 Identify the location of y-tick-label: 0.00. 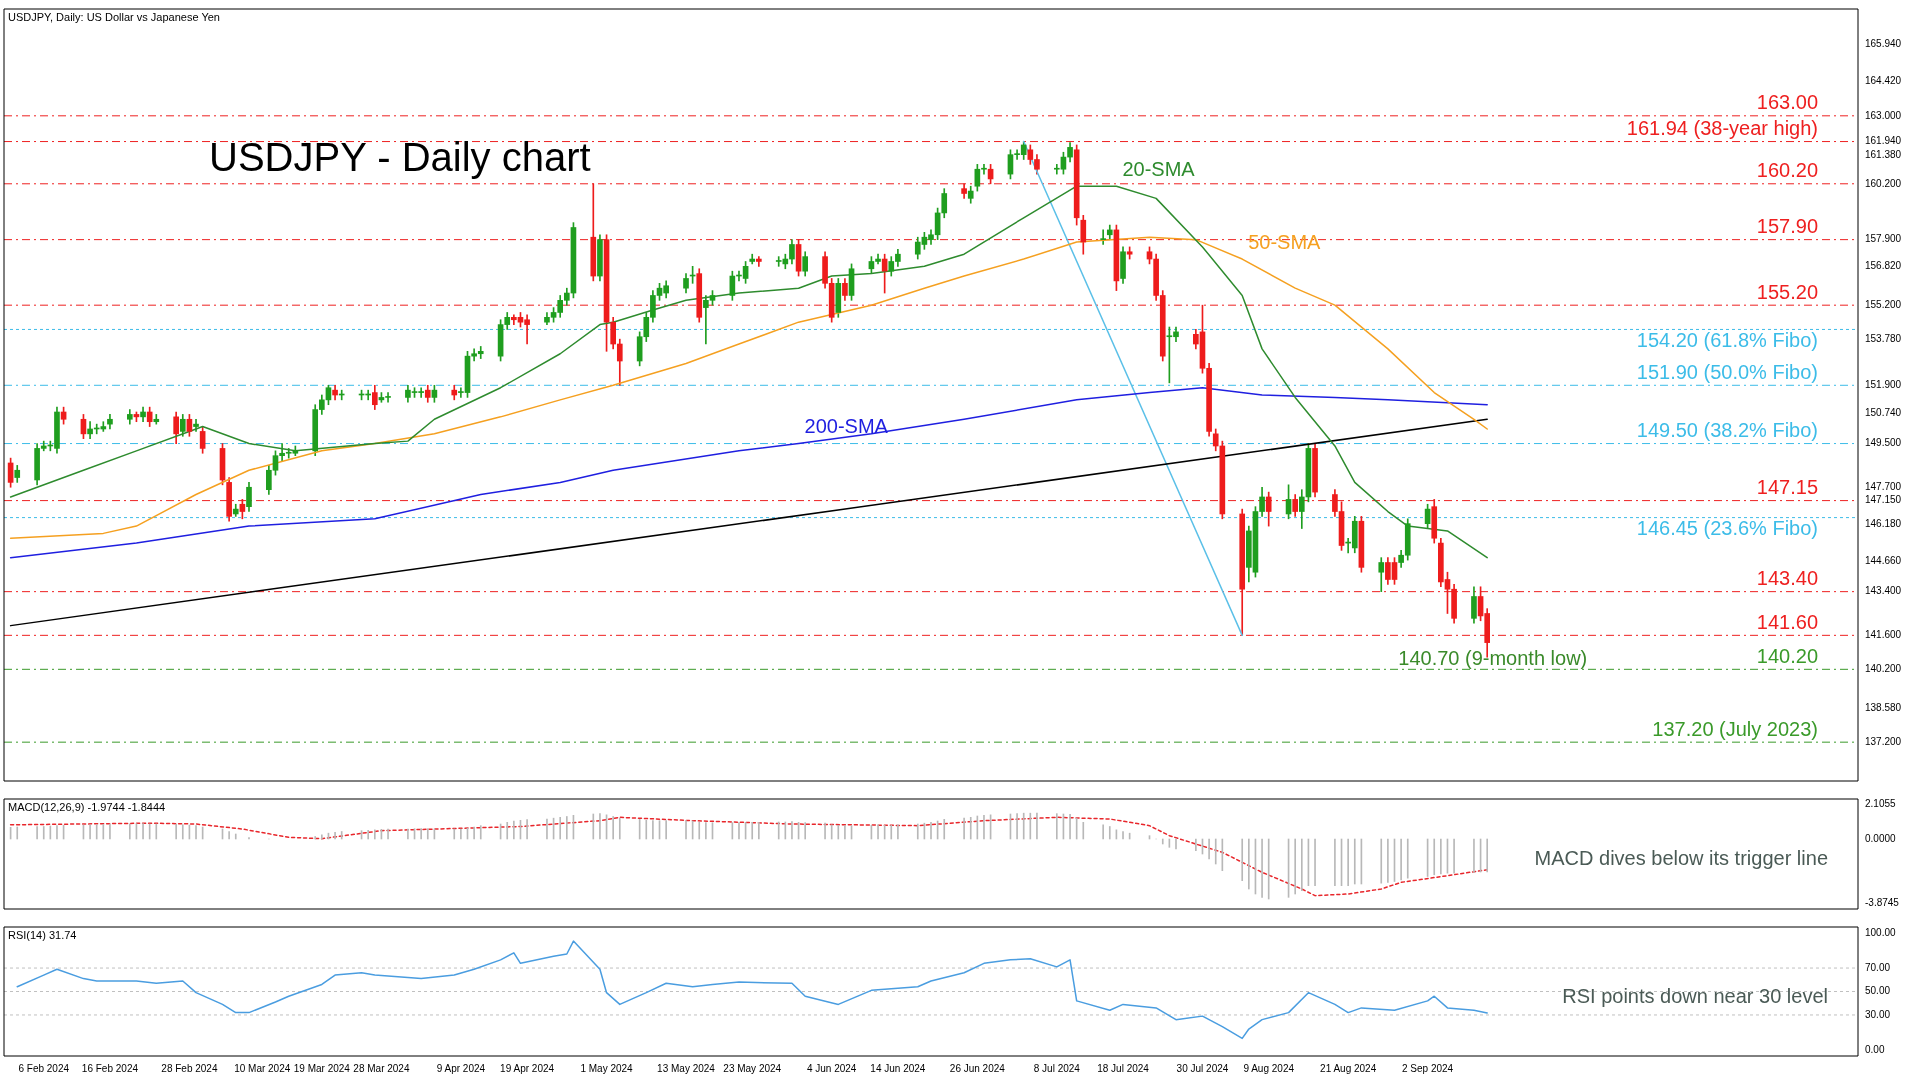
(1875, 1049).